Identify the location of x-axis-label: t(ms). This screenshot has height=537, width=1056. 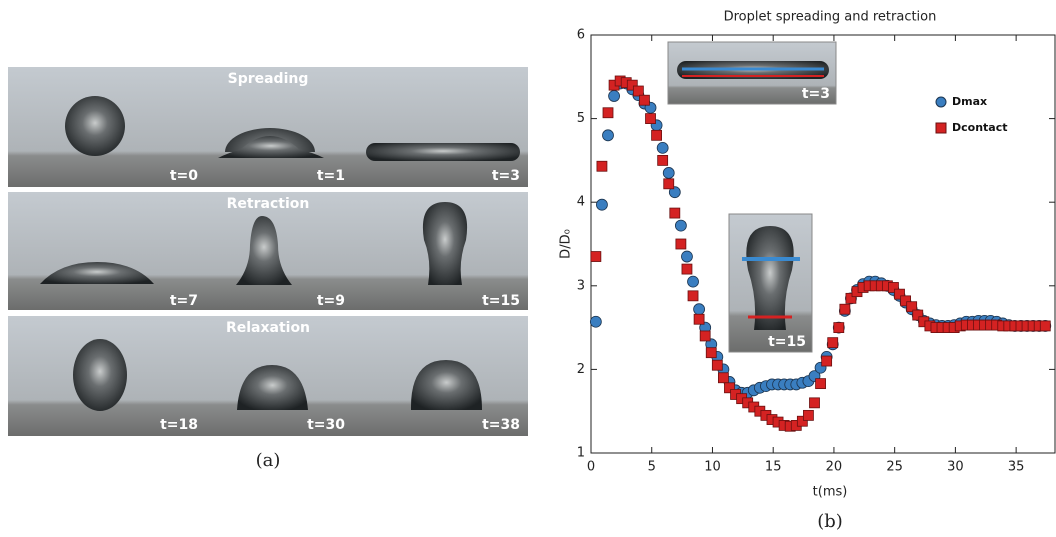
(830, 492).